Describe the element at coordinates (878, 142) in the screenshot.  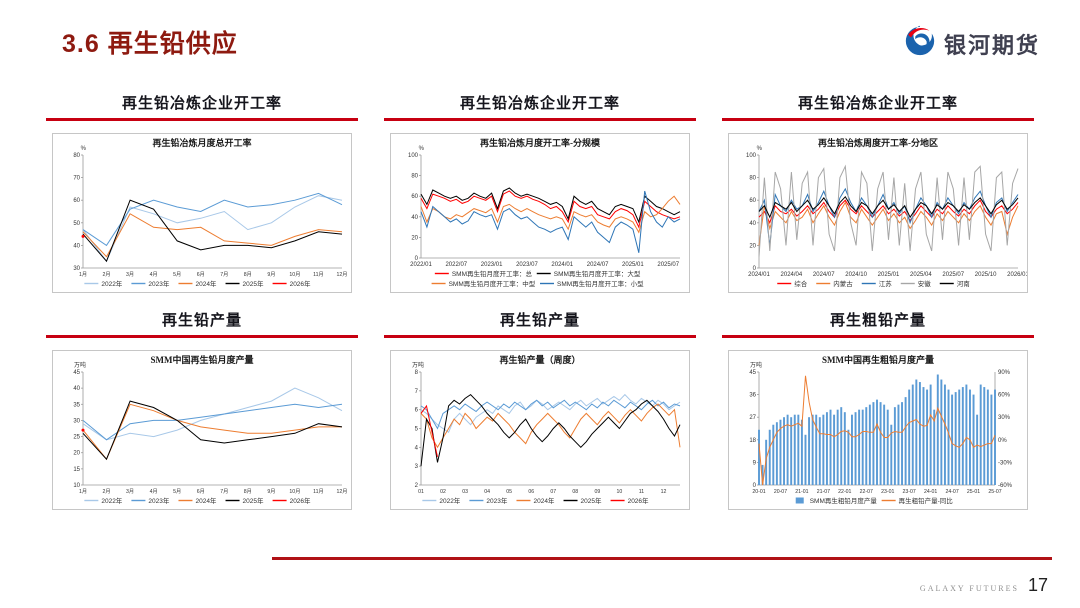
I see `svg-text: 再生铅冶炼周度开工率-分地区` at that location.